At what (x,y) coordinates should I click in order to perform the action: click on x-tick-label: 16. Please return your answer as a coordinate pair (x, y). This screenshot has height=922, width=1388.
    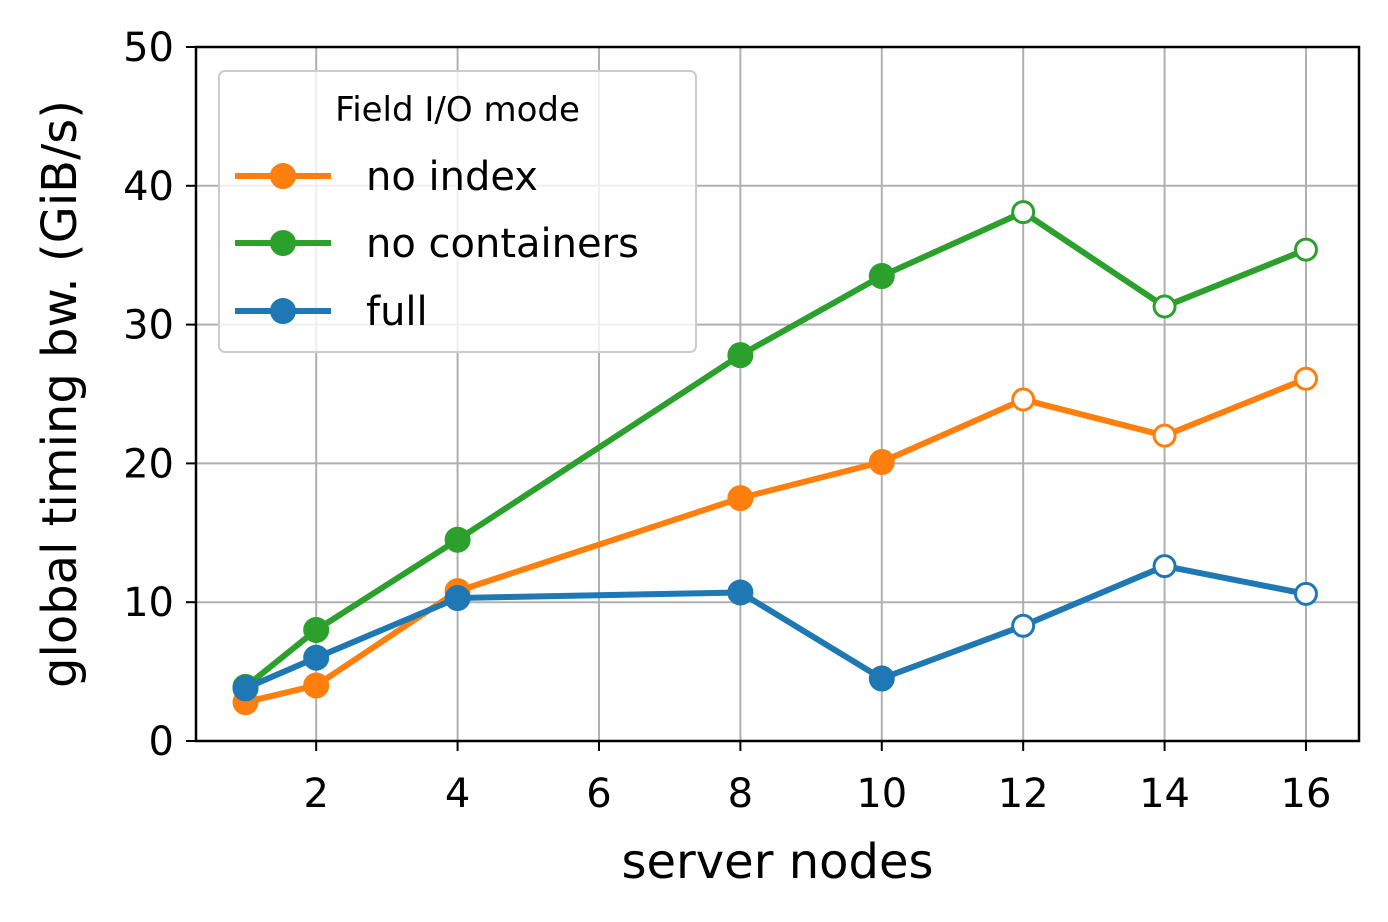
    Looking at the image, I should click on (1306, 794).